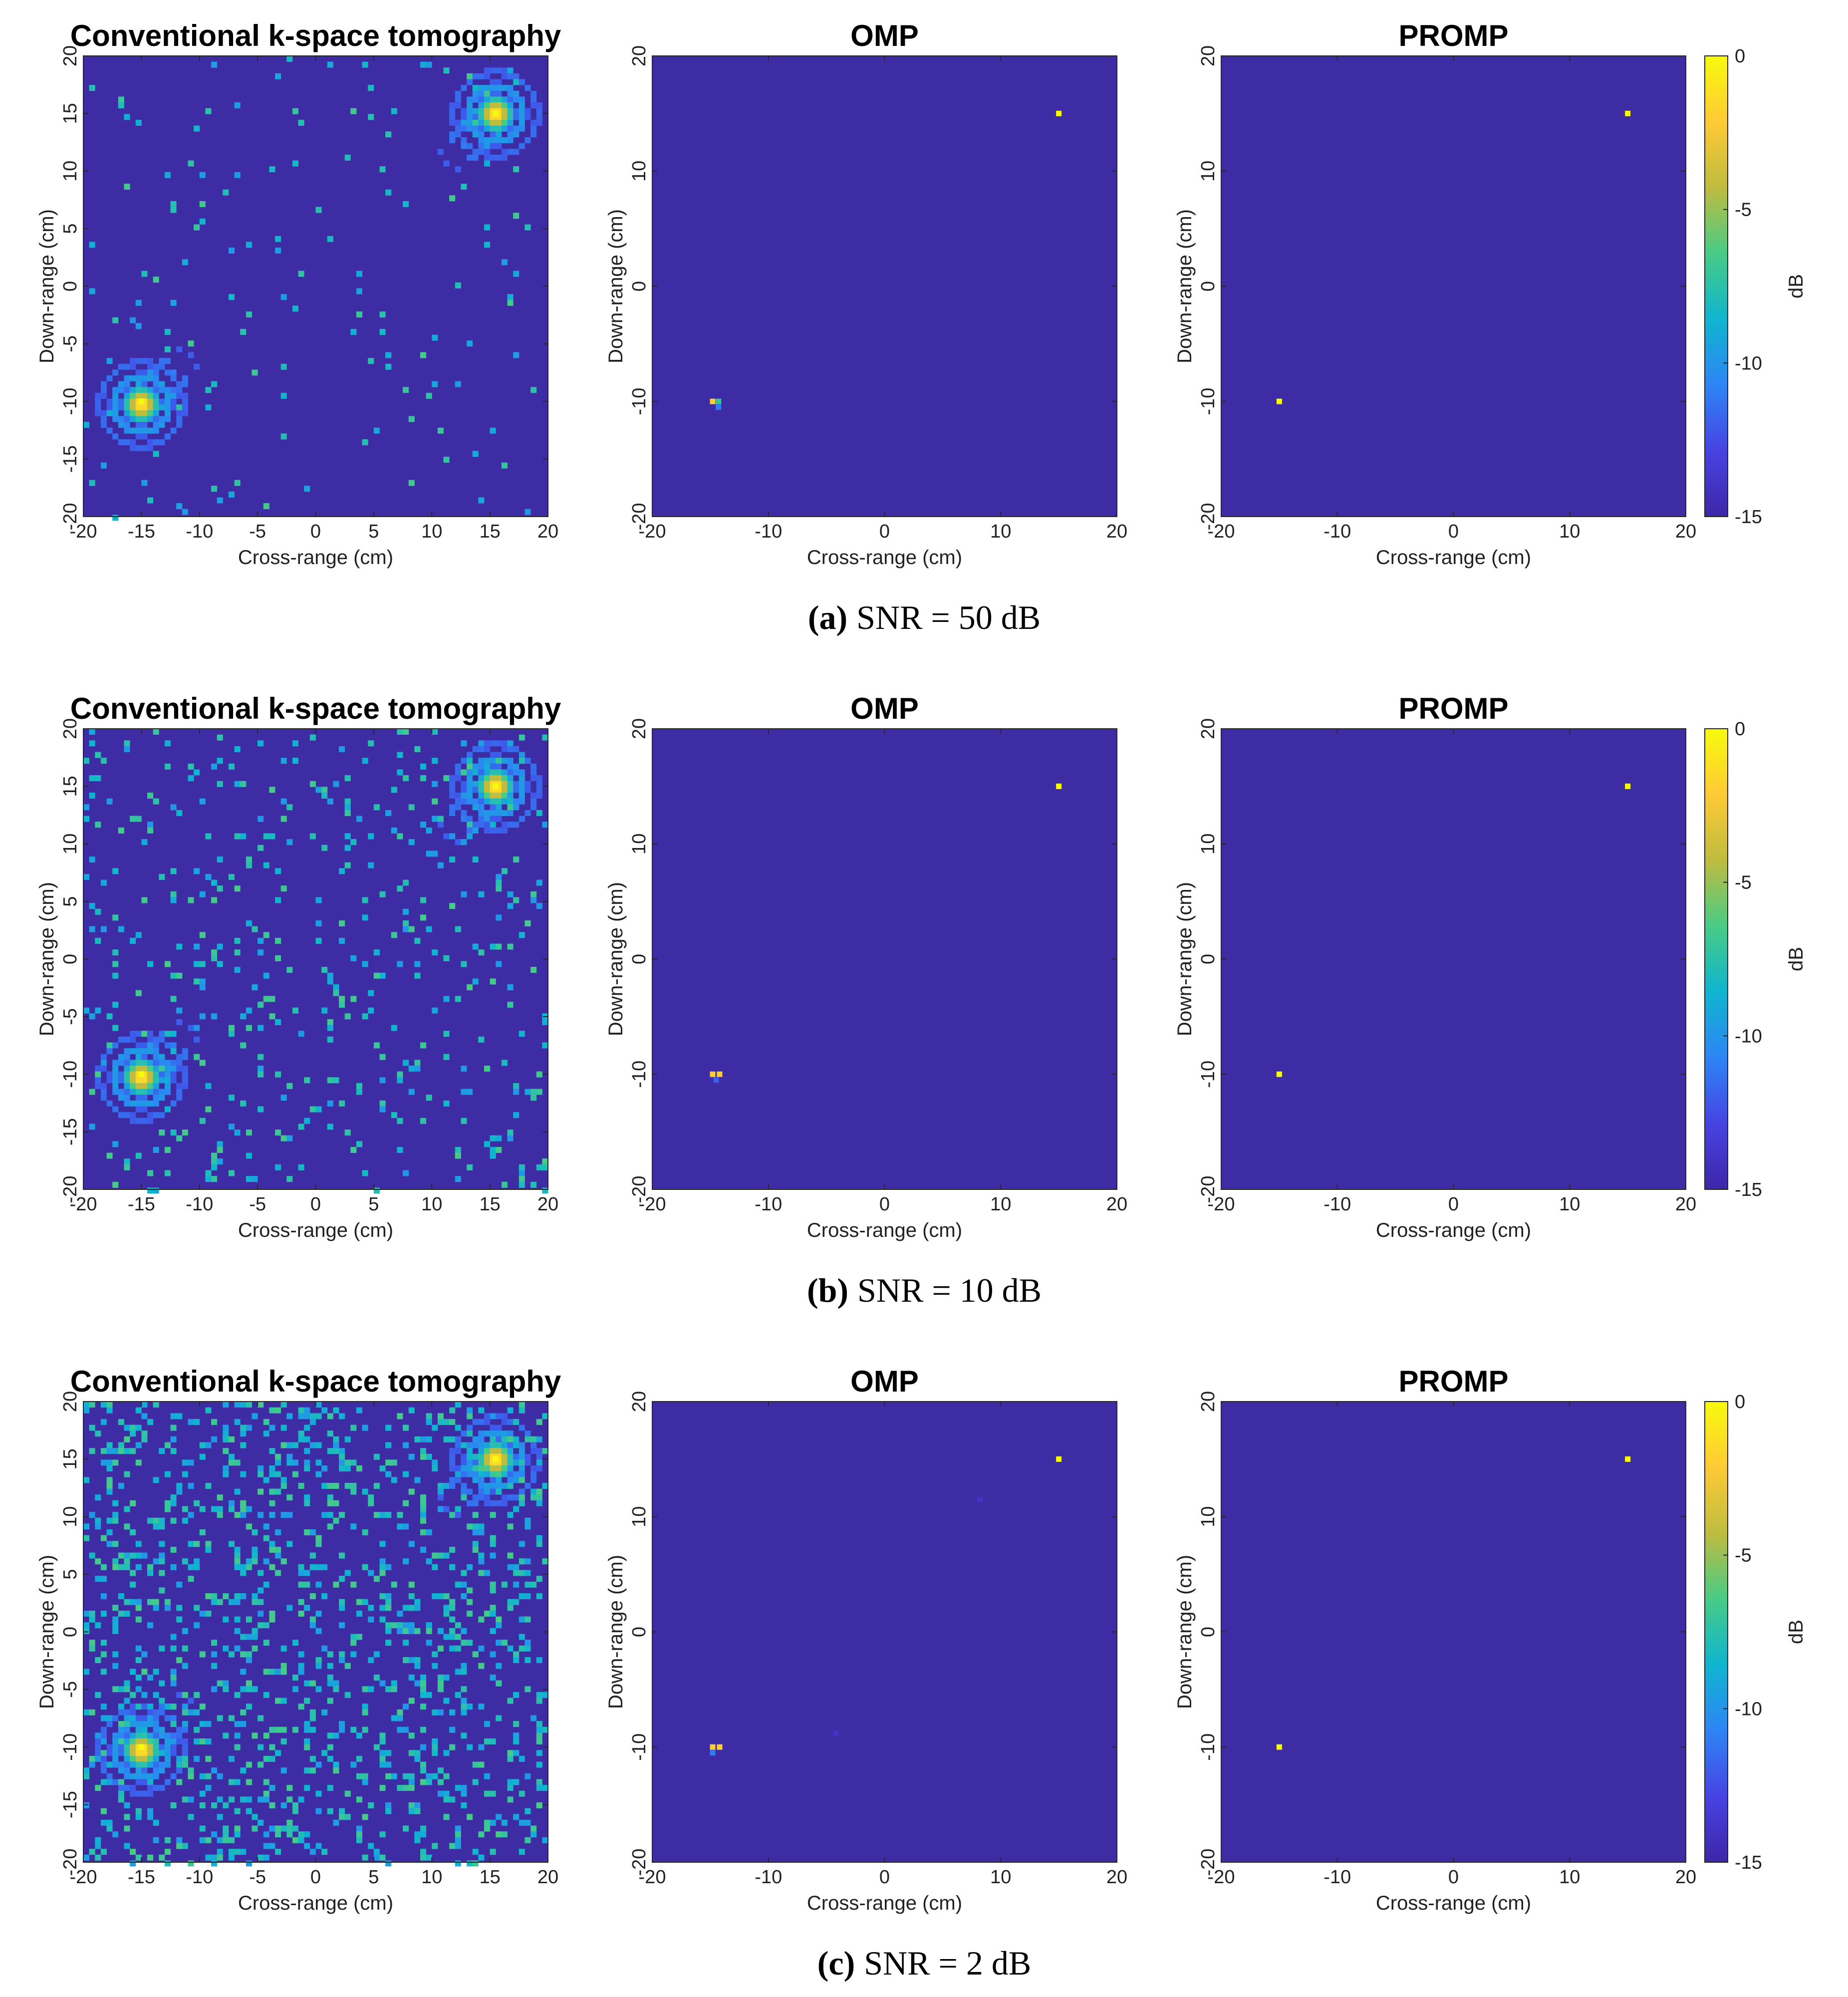  I want to click on panel-title: OMP, so click(885, 1381).